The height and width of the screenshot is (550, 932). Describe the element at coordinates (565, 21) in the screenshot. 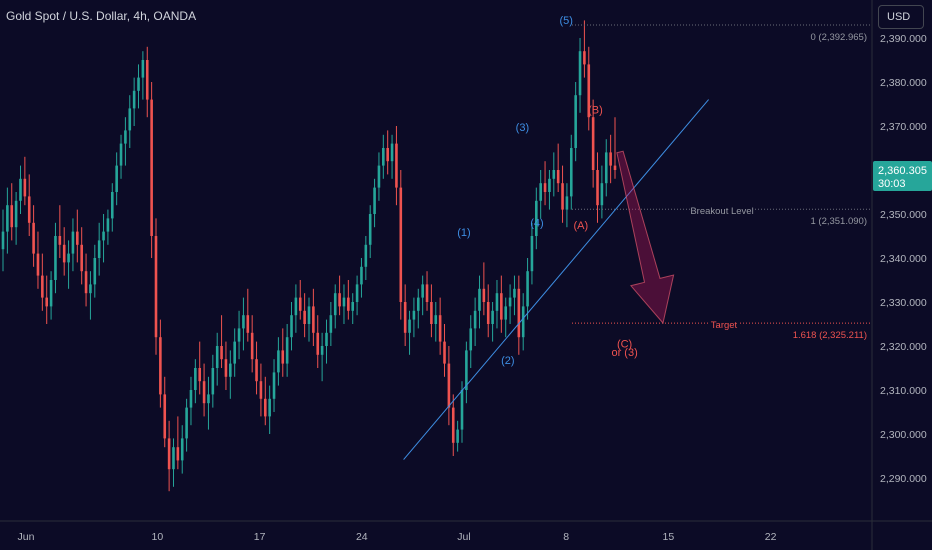

I see `wave-label-5: (5)` at that location.